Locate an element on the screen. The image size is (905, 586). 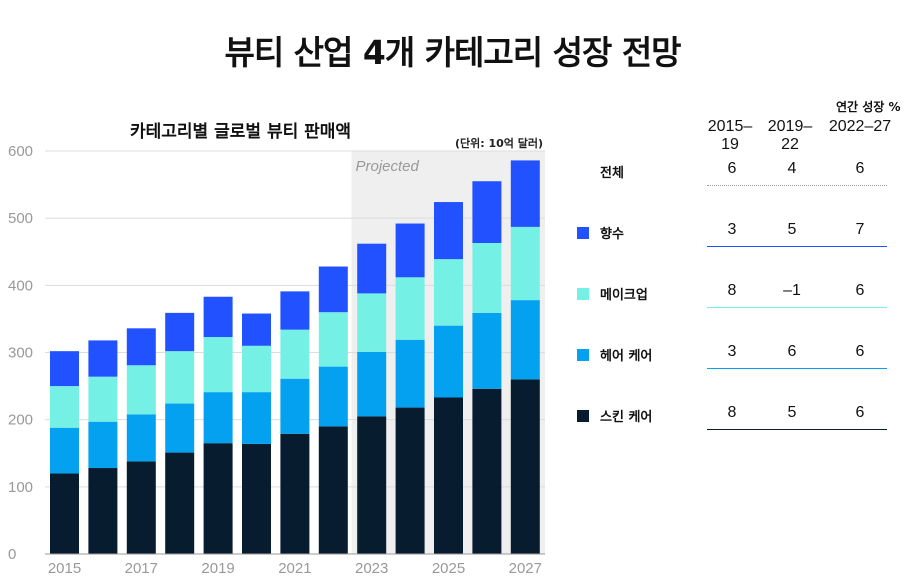
table-row-makeup: 메이크업 8 –1 6 is located at coordinates (732, 295).